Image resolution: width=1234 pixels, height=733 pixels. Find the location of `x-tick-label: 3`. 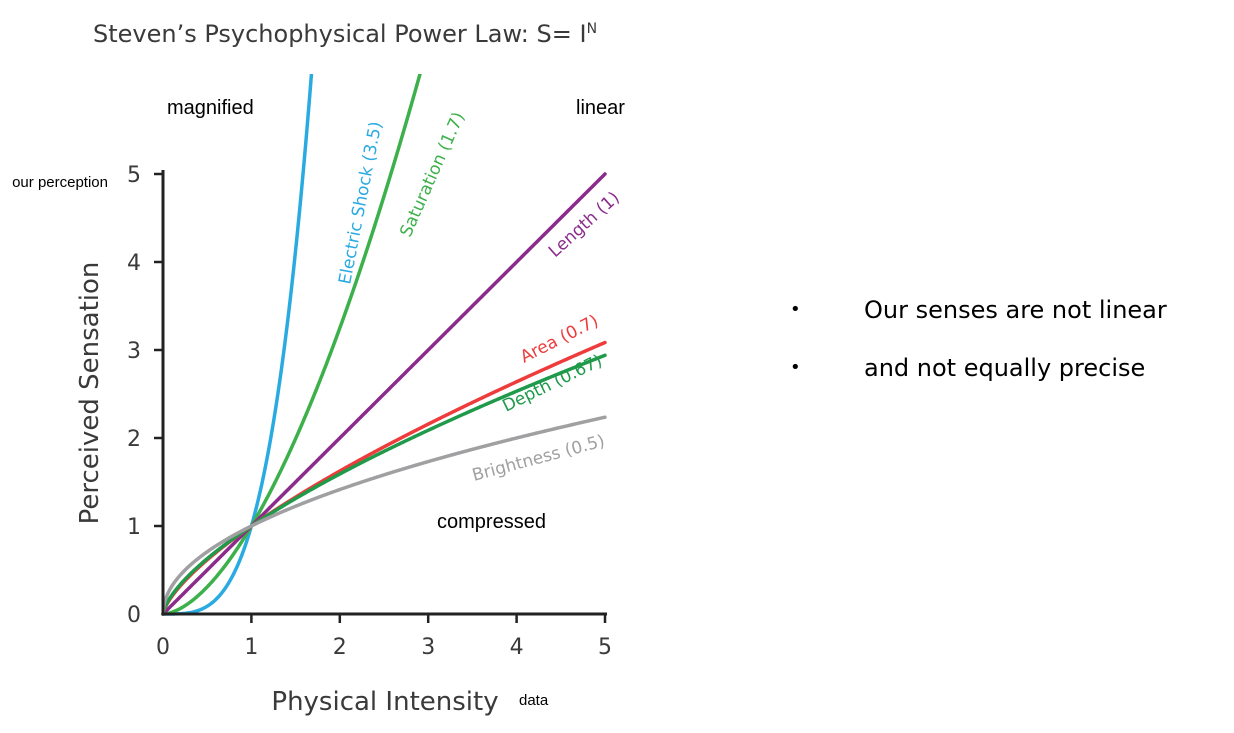

x-tick-label: 3 is located at coordinates (428, 647).